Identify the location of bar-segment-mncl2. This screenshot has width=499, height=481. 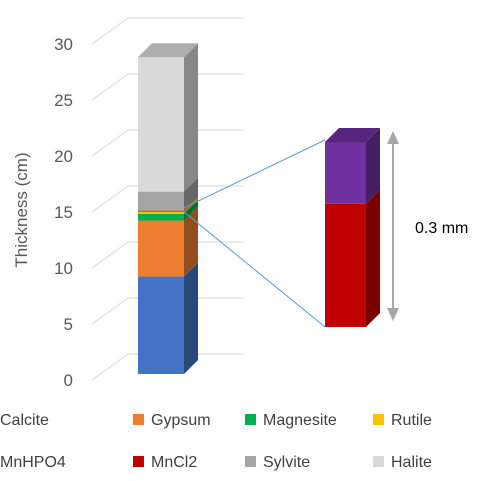
(168, 204).